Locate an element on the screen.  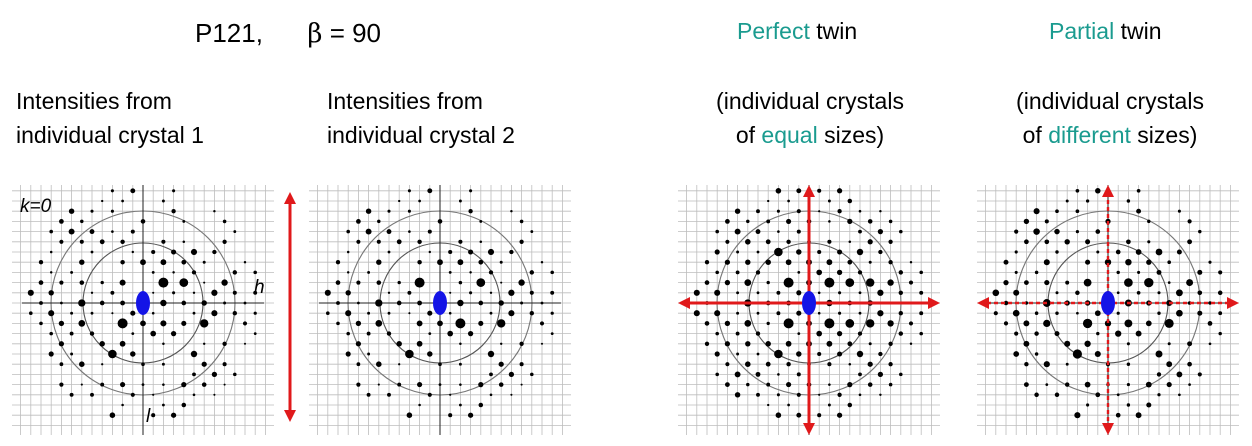
beta-symbol: β is located at coordinates (315, 34).